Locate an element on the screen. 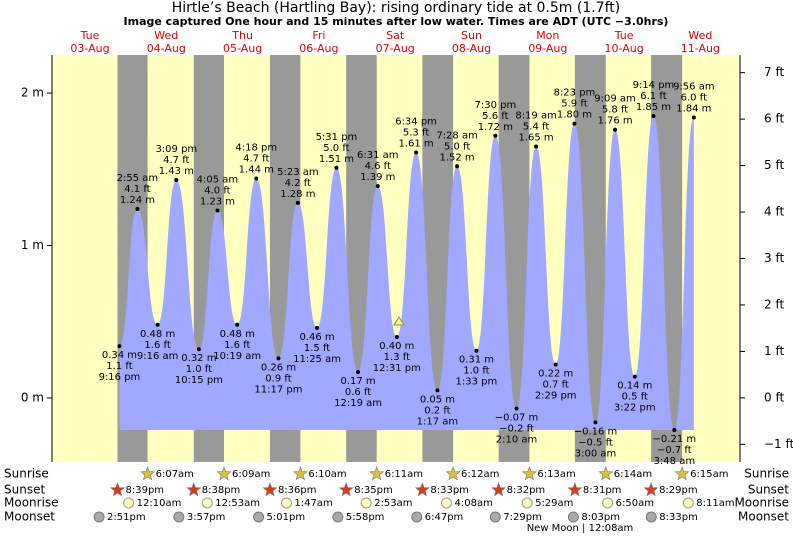 The height and width of the screenshot is (537, 793). y-tick-label: 2 m is located at coordinates (32, 93).